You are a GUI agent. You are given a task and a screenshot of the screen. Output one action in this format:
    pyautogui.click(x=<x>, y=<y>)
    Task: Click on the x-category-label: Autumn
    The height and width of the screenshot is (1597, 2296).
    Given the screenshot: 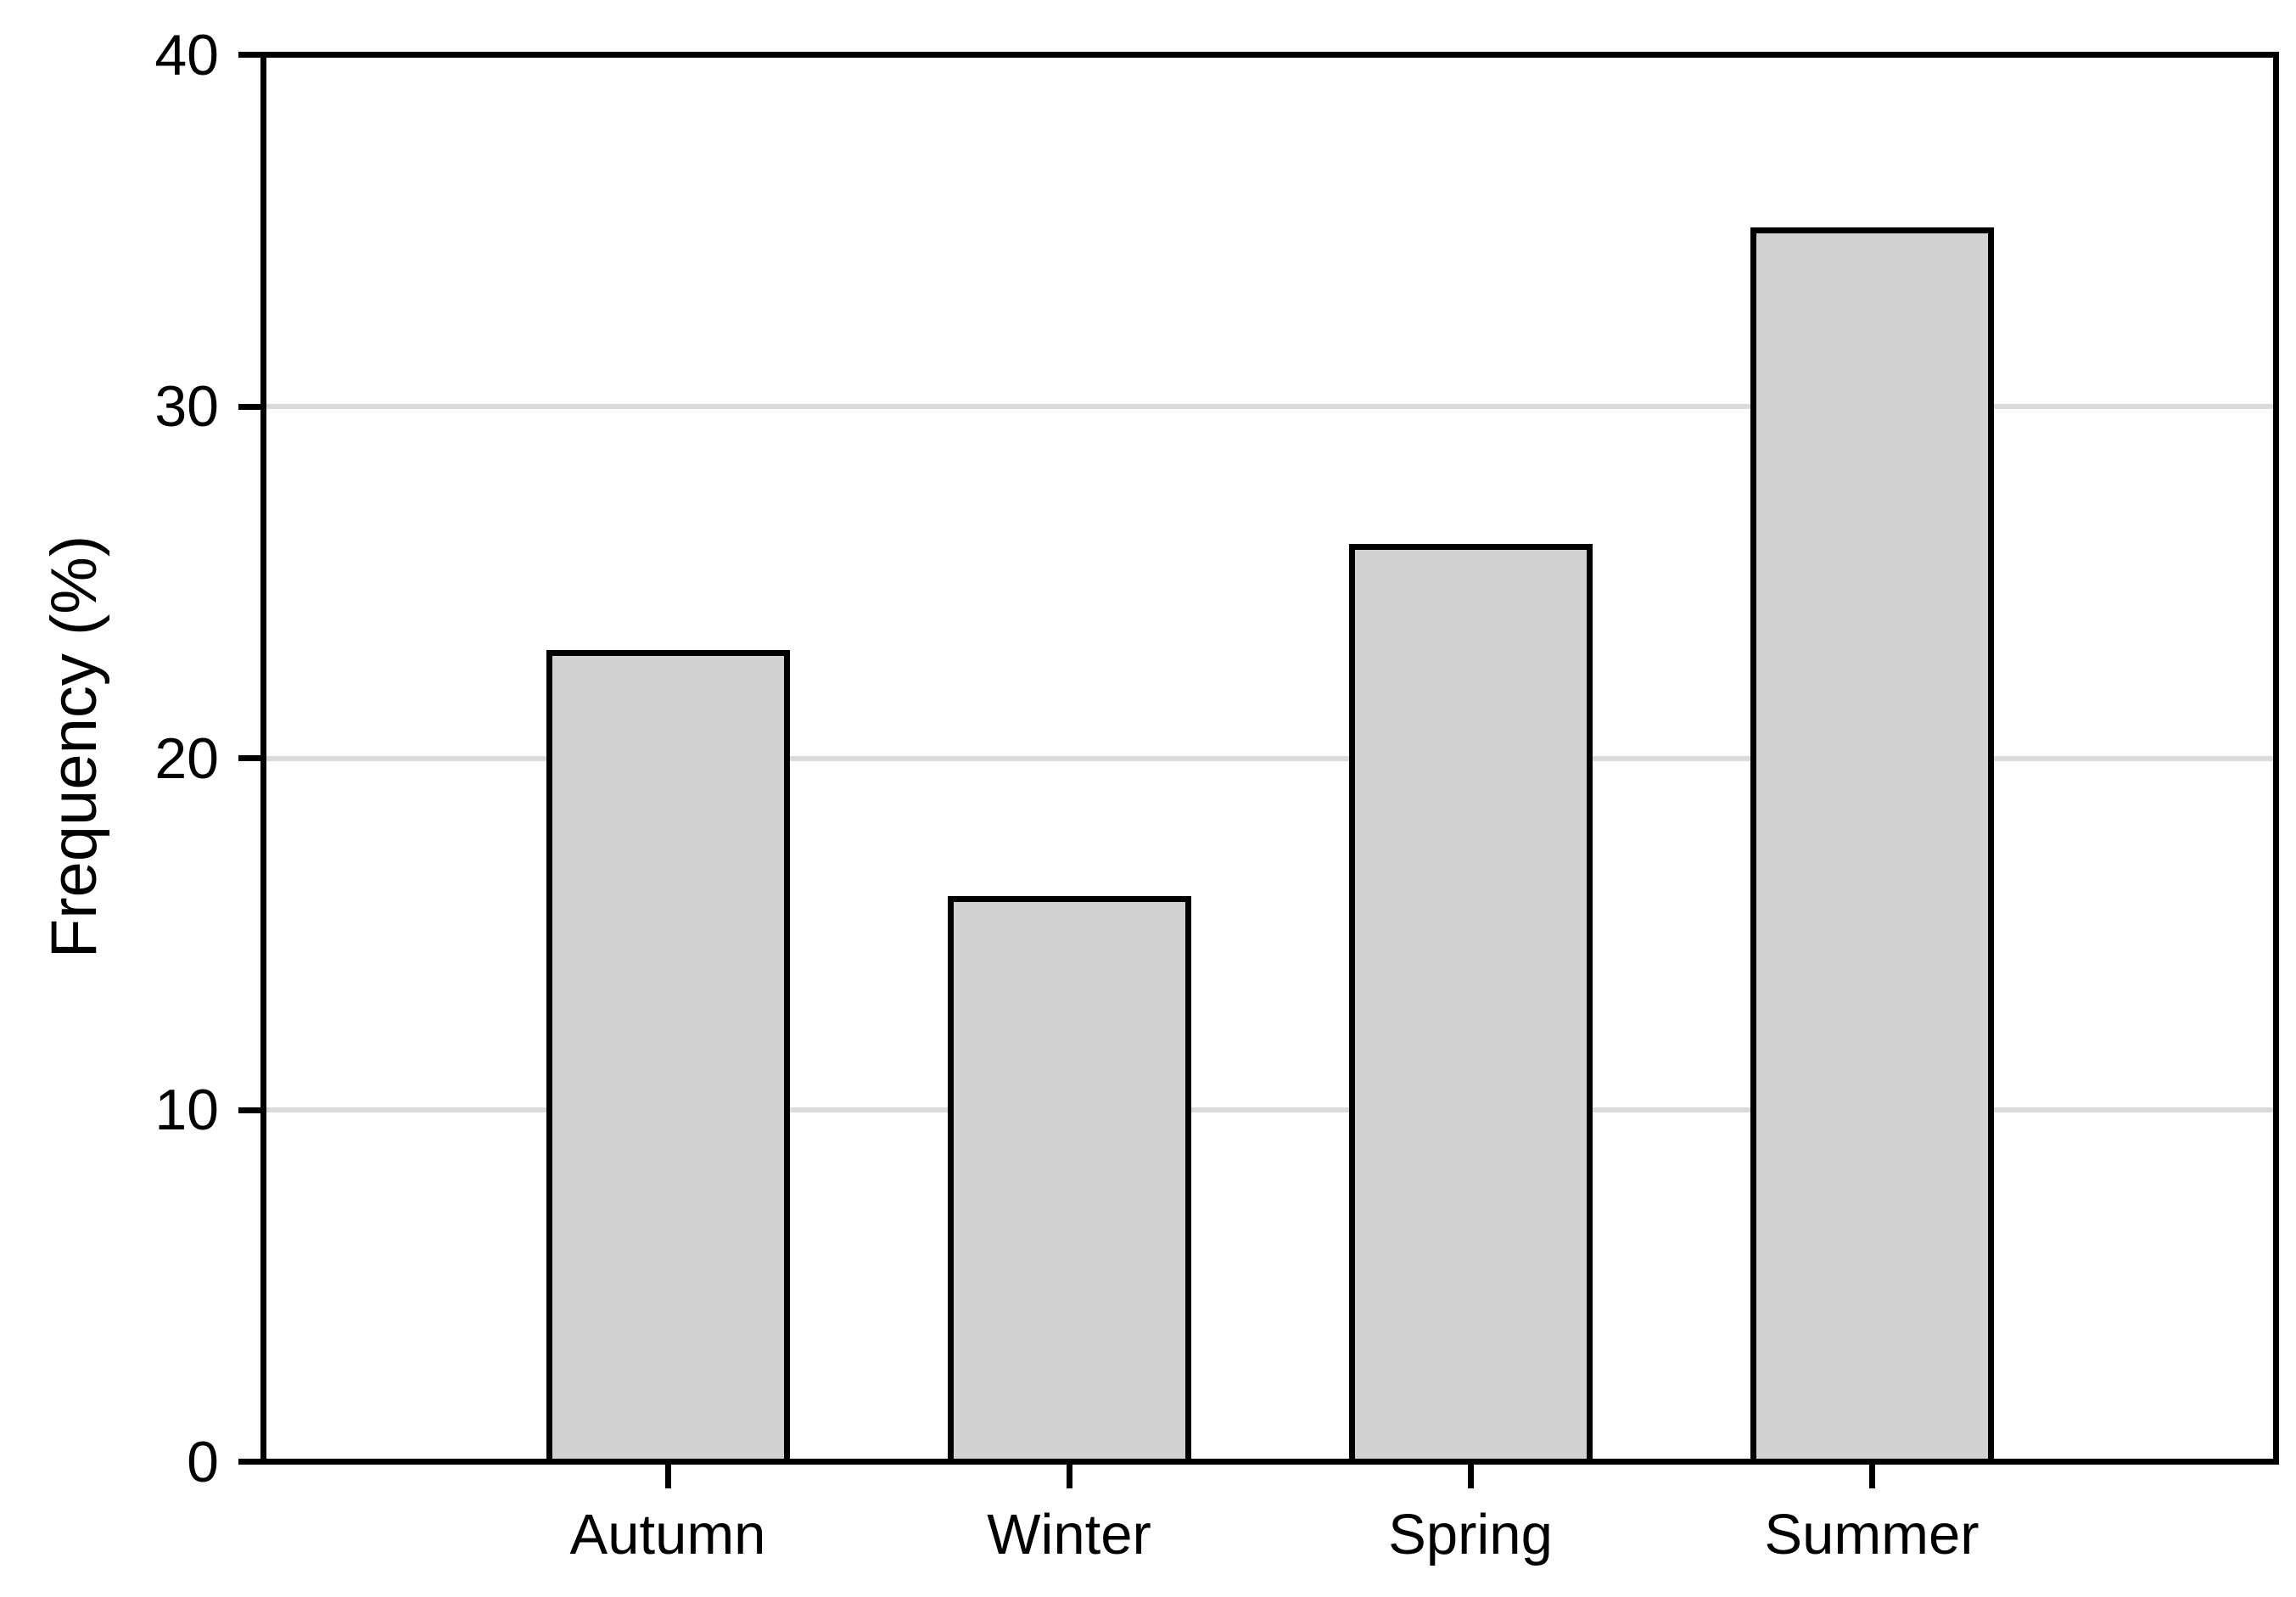 What is the action you would take?
    pyautogui.click(x=667, y=1534)
    